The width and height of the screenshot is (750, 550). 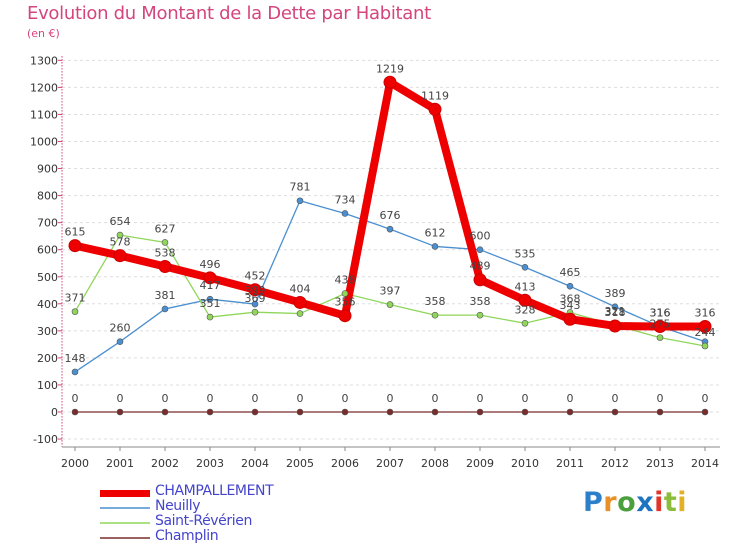 I want to click on data-label: 358, so click(x=435, y=301).